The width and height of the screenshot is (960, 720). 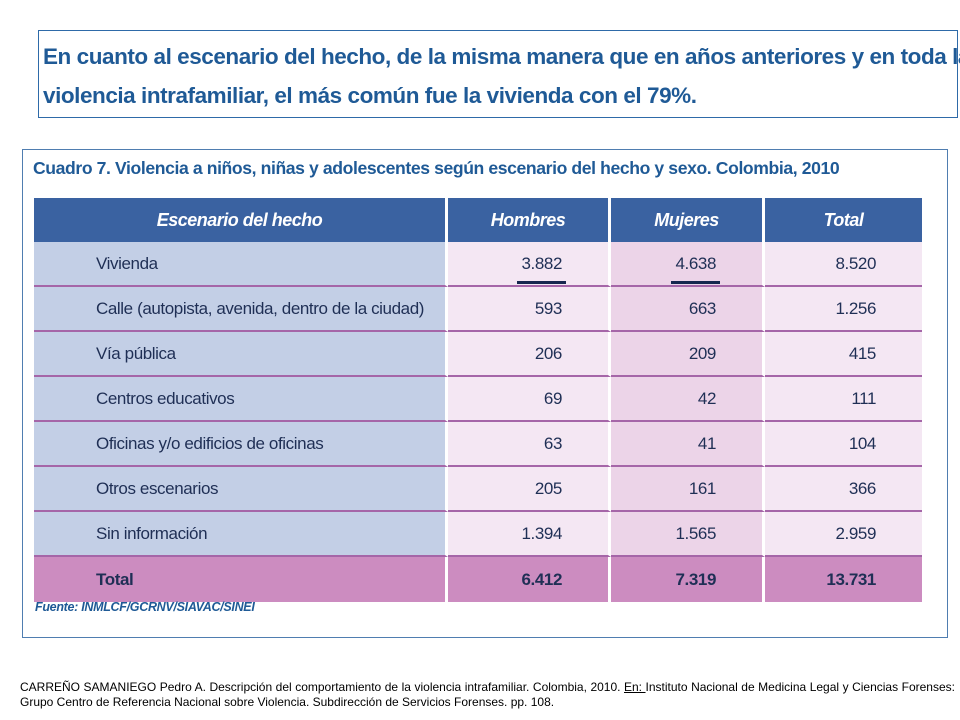 I want to click on table-source: Fuente: INMLCF/GCRNV/SIAVAC/SINEI, so click(x=145, y=607).